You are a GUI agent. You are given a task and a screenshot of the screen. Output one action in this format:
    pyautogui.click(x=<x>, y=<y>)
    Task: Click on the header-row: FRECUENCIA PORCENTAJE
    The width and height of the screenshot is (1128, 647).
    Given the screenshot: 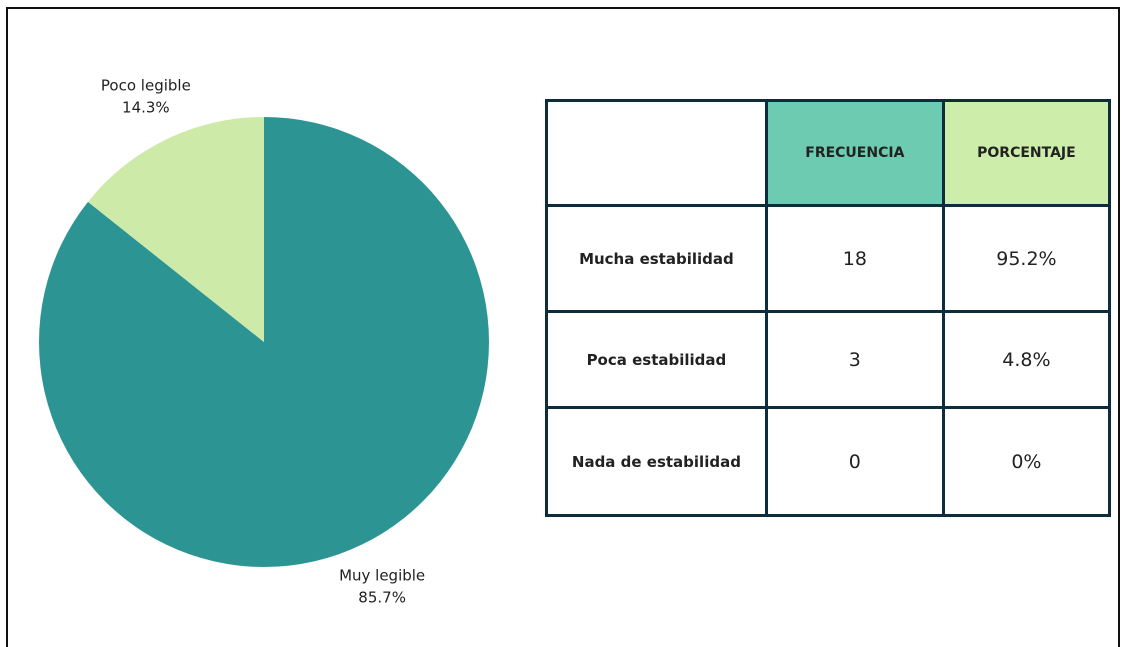 What is the action you would take?
    pyautogui.click(x=828, y=153)
    